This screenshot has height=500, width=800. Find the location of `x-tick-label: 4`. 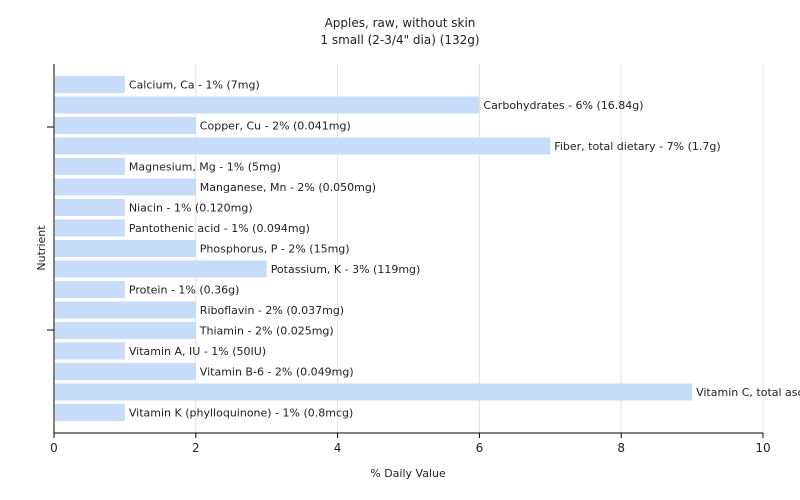

x-tick-label: 4 is located at coordinates (338, 448).